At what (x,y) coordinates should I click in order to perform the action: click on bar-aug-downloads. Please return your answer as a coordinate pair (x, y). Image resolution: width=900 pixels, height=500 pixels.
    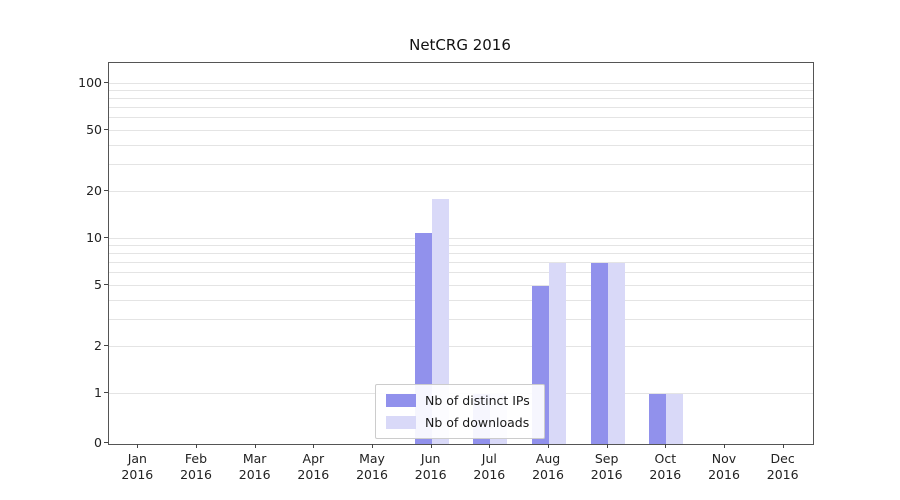
    Looking at the image, I should click on (557, 353).